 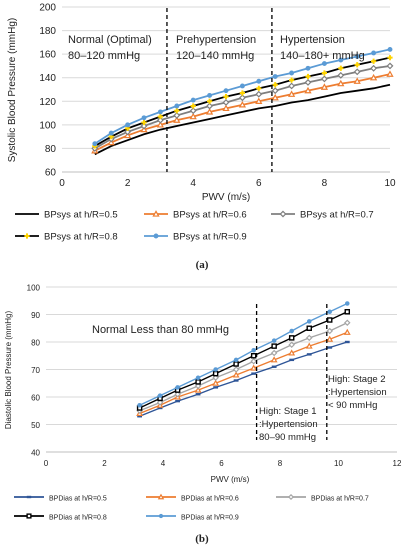 What do you see at coordinates (104, 56) in the screenshot?
I see `annotation-normal-range: 80–120 mmHg` at bounding box center [104, 56].